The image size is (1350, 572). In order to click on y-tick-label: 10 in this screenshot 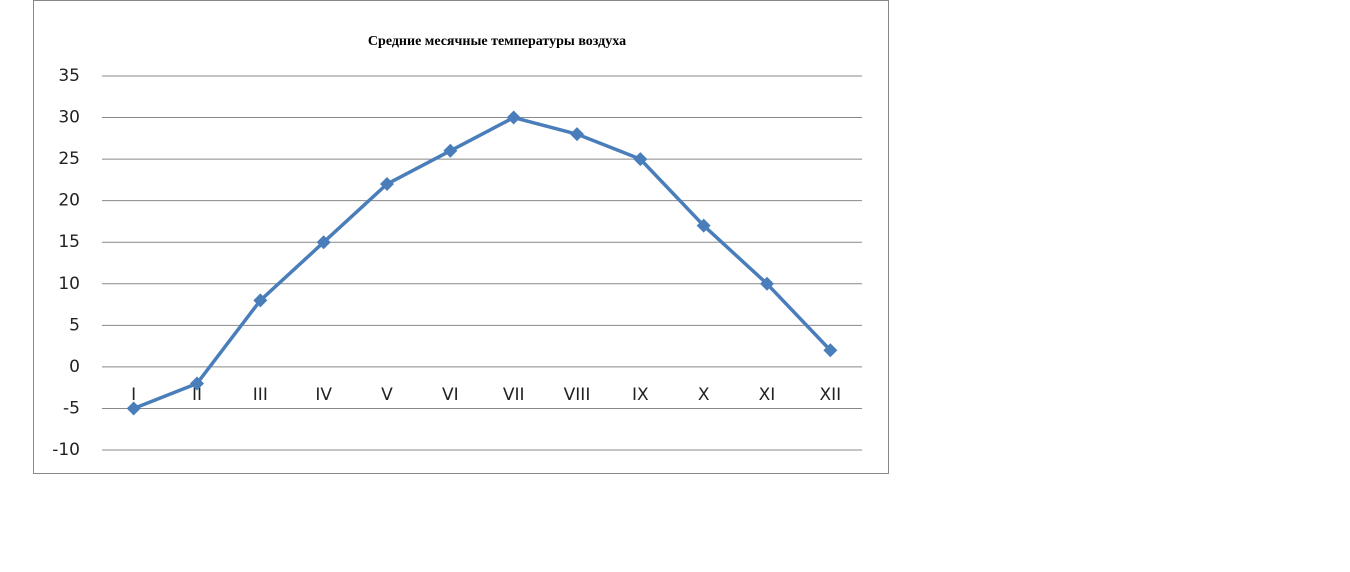, I will do `click(69, 284)`.